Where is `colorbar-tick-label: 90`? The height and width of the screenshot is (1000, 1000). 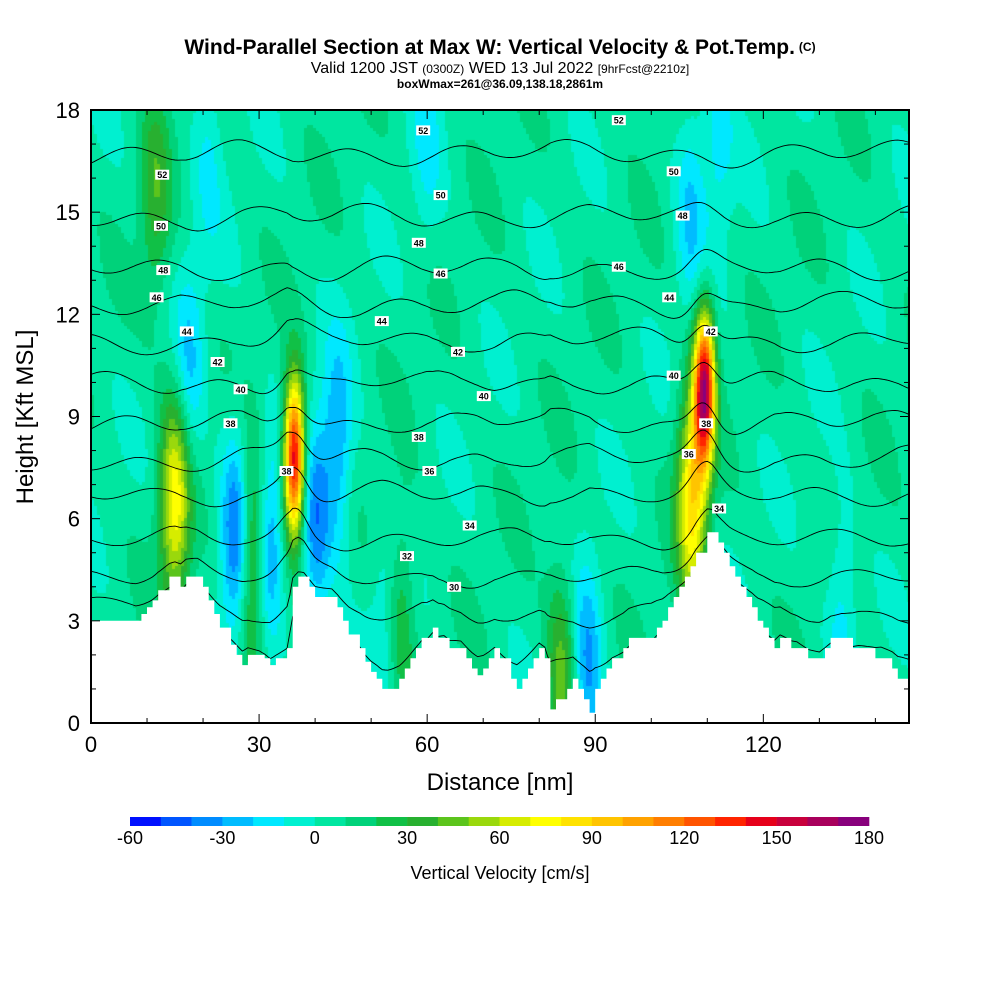
colorbar-tick-label: 90 is located at coordinates (592, 838).